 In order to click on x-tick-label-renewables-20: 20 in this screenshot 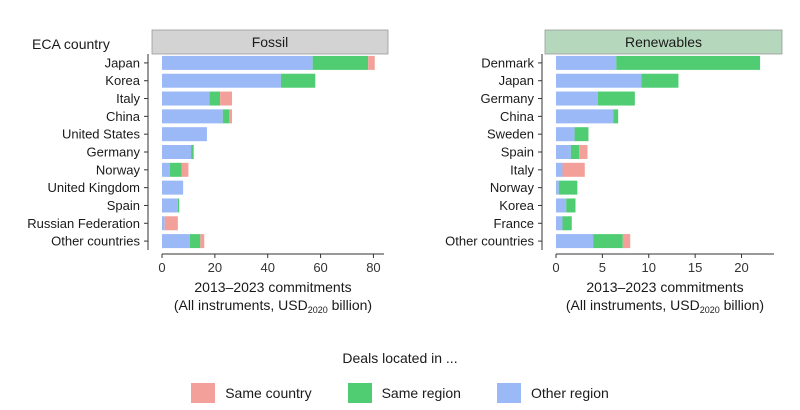, I will do `click(741, 267)`.